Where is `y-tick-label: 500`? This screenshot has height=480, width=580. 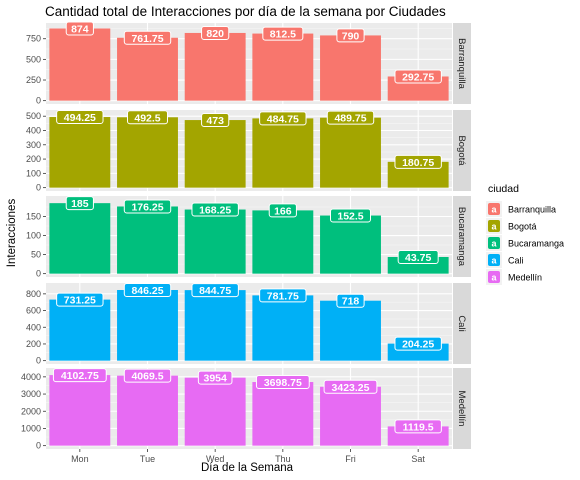
y-tick-label: 500 is located at coordinates (33, 116).